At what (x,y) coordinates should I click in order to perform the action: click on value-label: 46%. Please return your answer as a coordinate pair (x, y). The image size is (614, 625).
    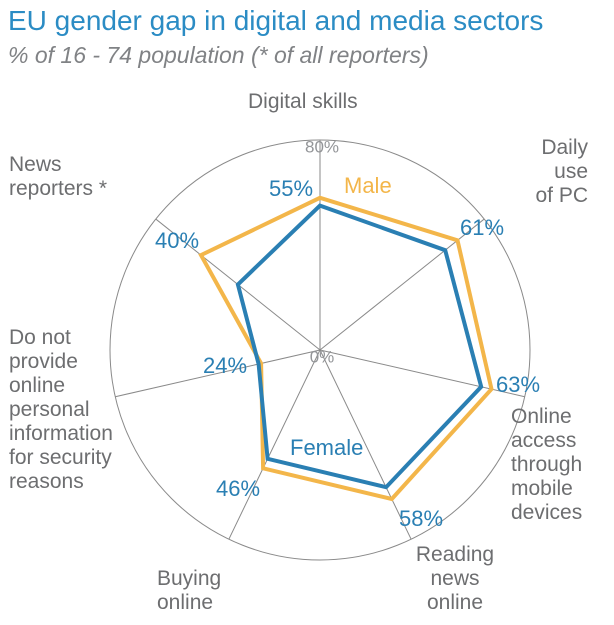
    Looking at the image, I should click on (238, 488).